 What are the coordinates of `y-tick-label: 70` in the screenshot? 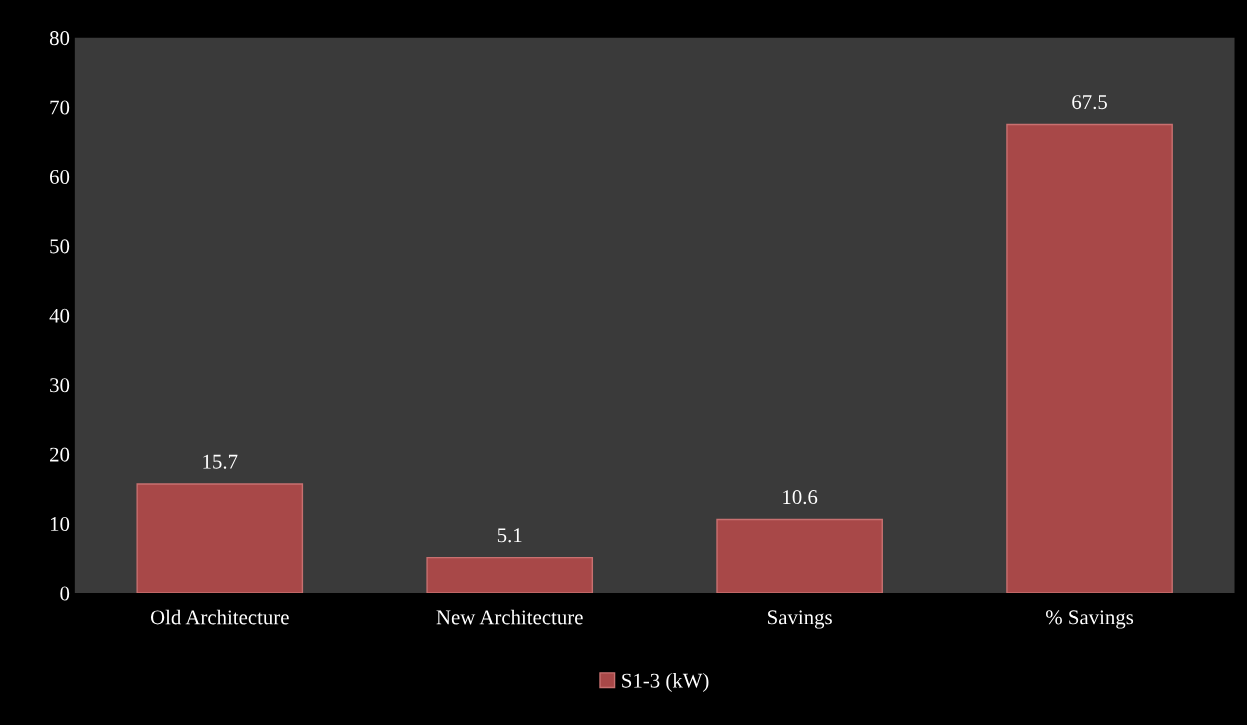 It's located at (60, 107).